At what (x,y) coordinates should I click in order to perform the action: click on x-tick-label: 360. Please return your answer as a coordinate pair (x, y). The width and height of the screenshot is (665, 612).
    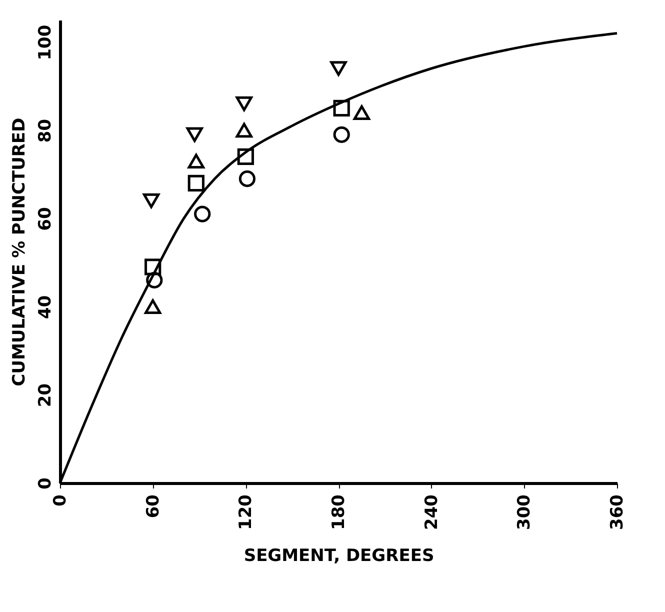
    Looking at the image, I should click on (618, 512).